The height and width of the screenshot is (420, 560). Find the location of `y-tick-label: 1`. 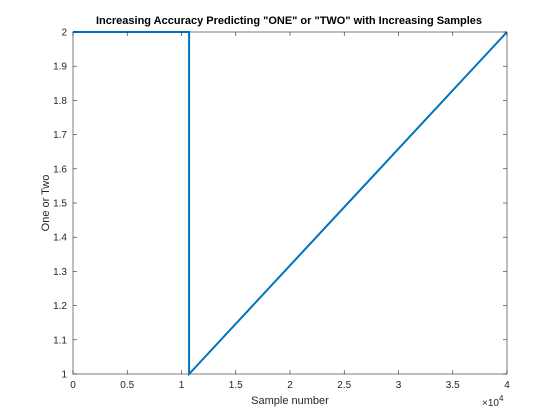

y-tick-label: 1 is located at coordinates (64, 375).